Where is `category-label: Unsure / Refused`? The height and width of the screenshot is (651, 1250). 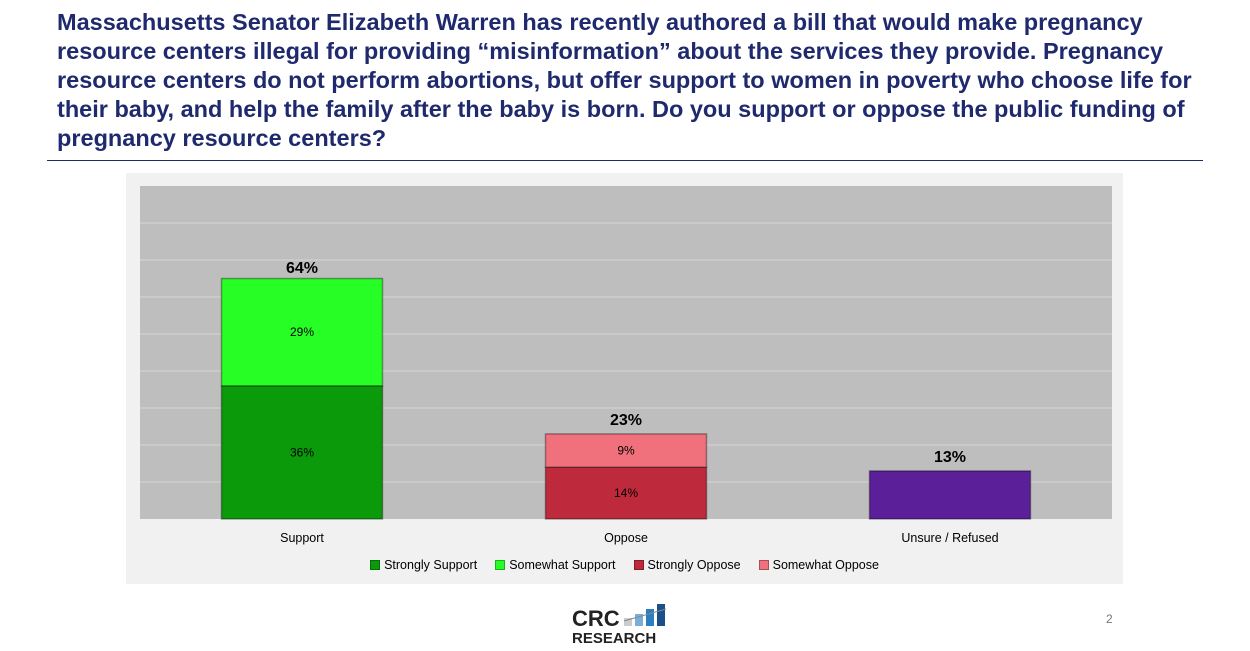
category-label: Unsure / Refused is located at coordinates (949, 538).